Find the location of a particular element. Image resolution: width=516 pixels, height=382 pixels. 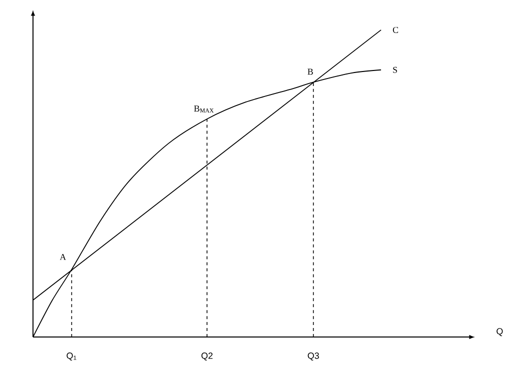

x-tick-label: Q$_{1}$ is located at coordinates (71, 356).